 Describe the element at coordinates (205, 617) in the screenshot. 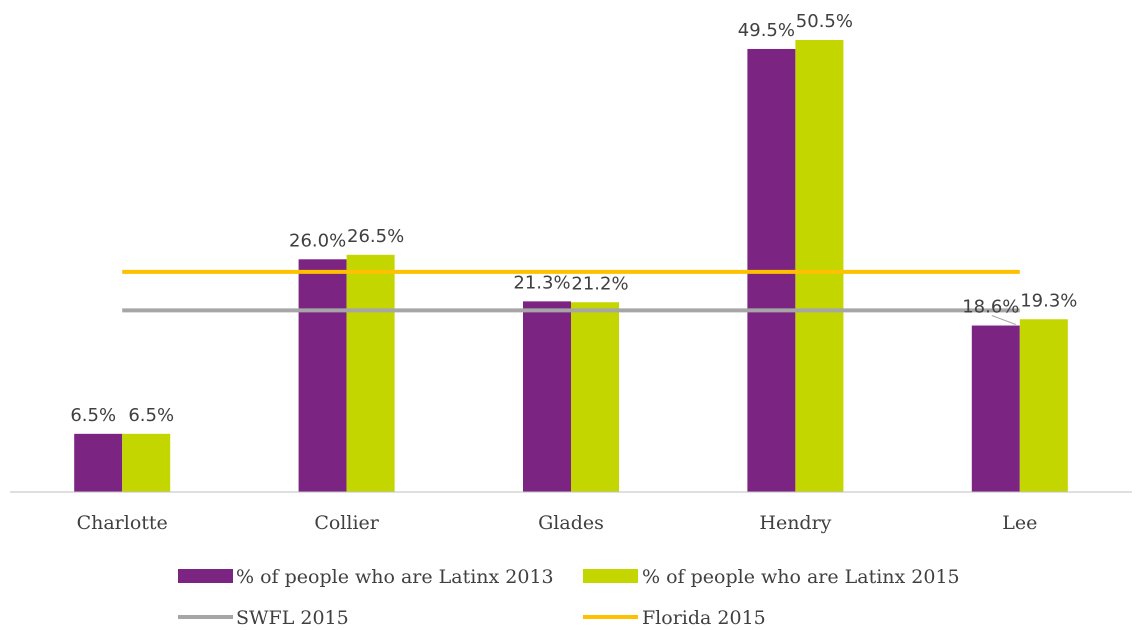

I see `legend-swatch-swfl-2015` at that location.